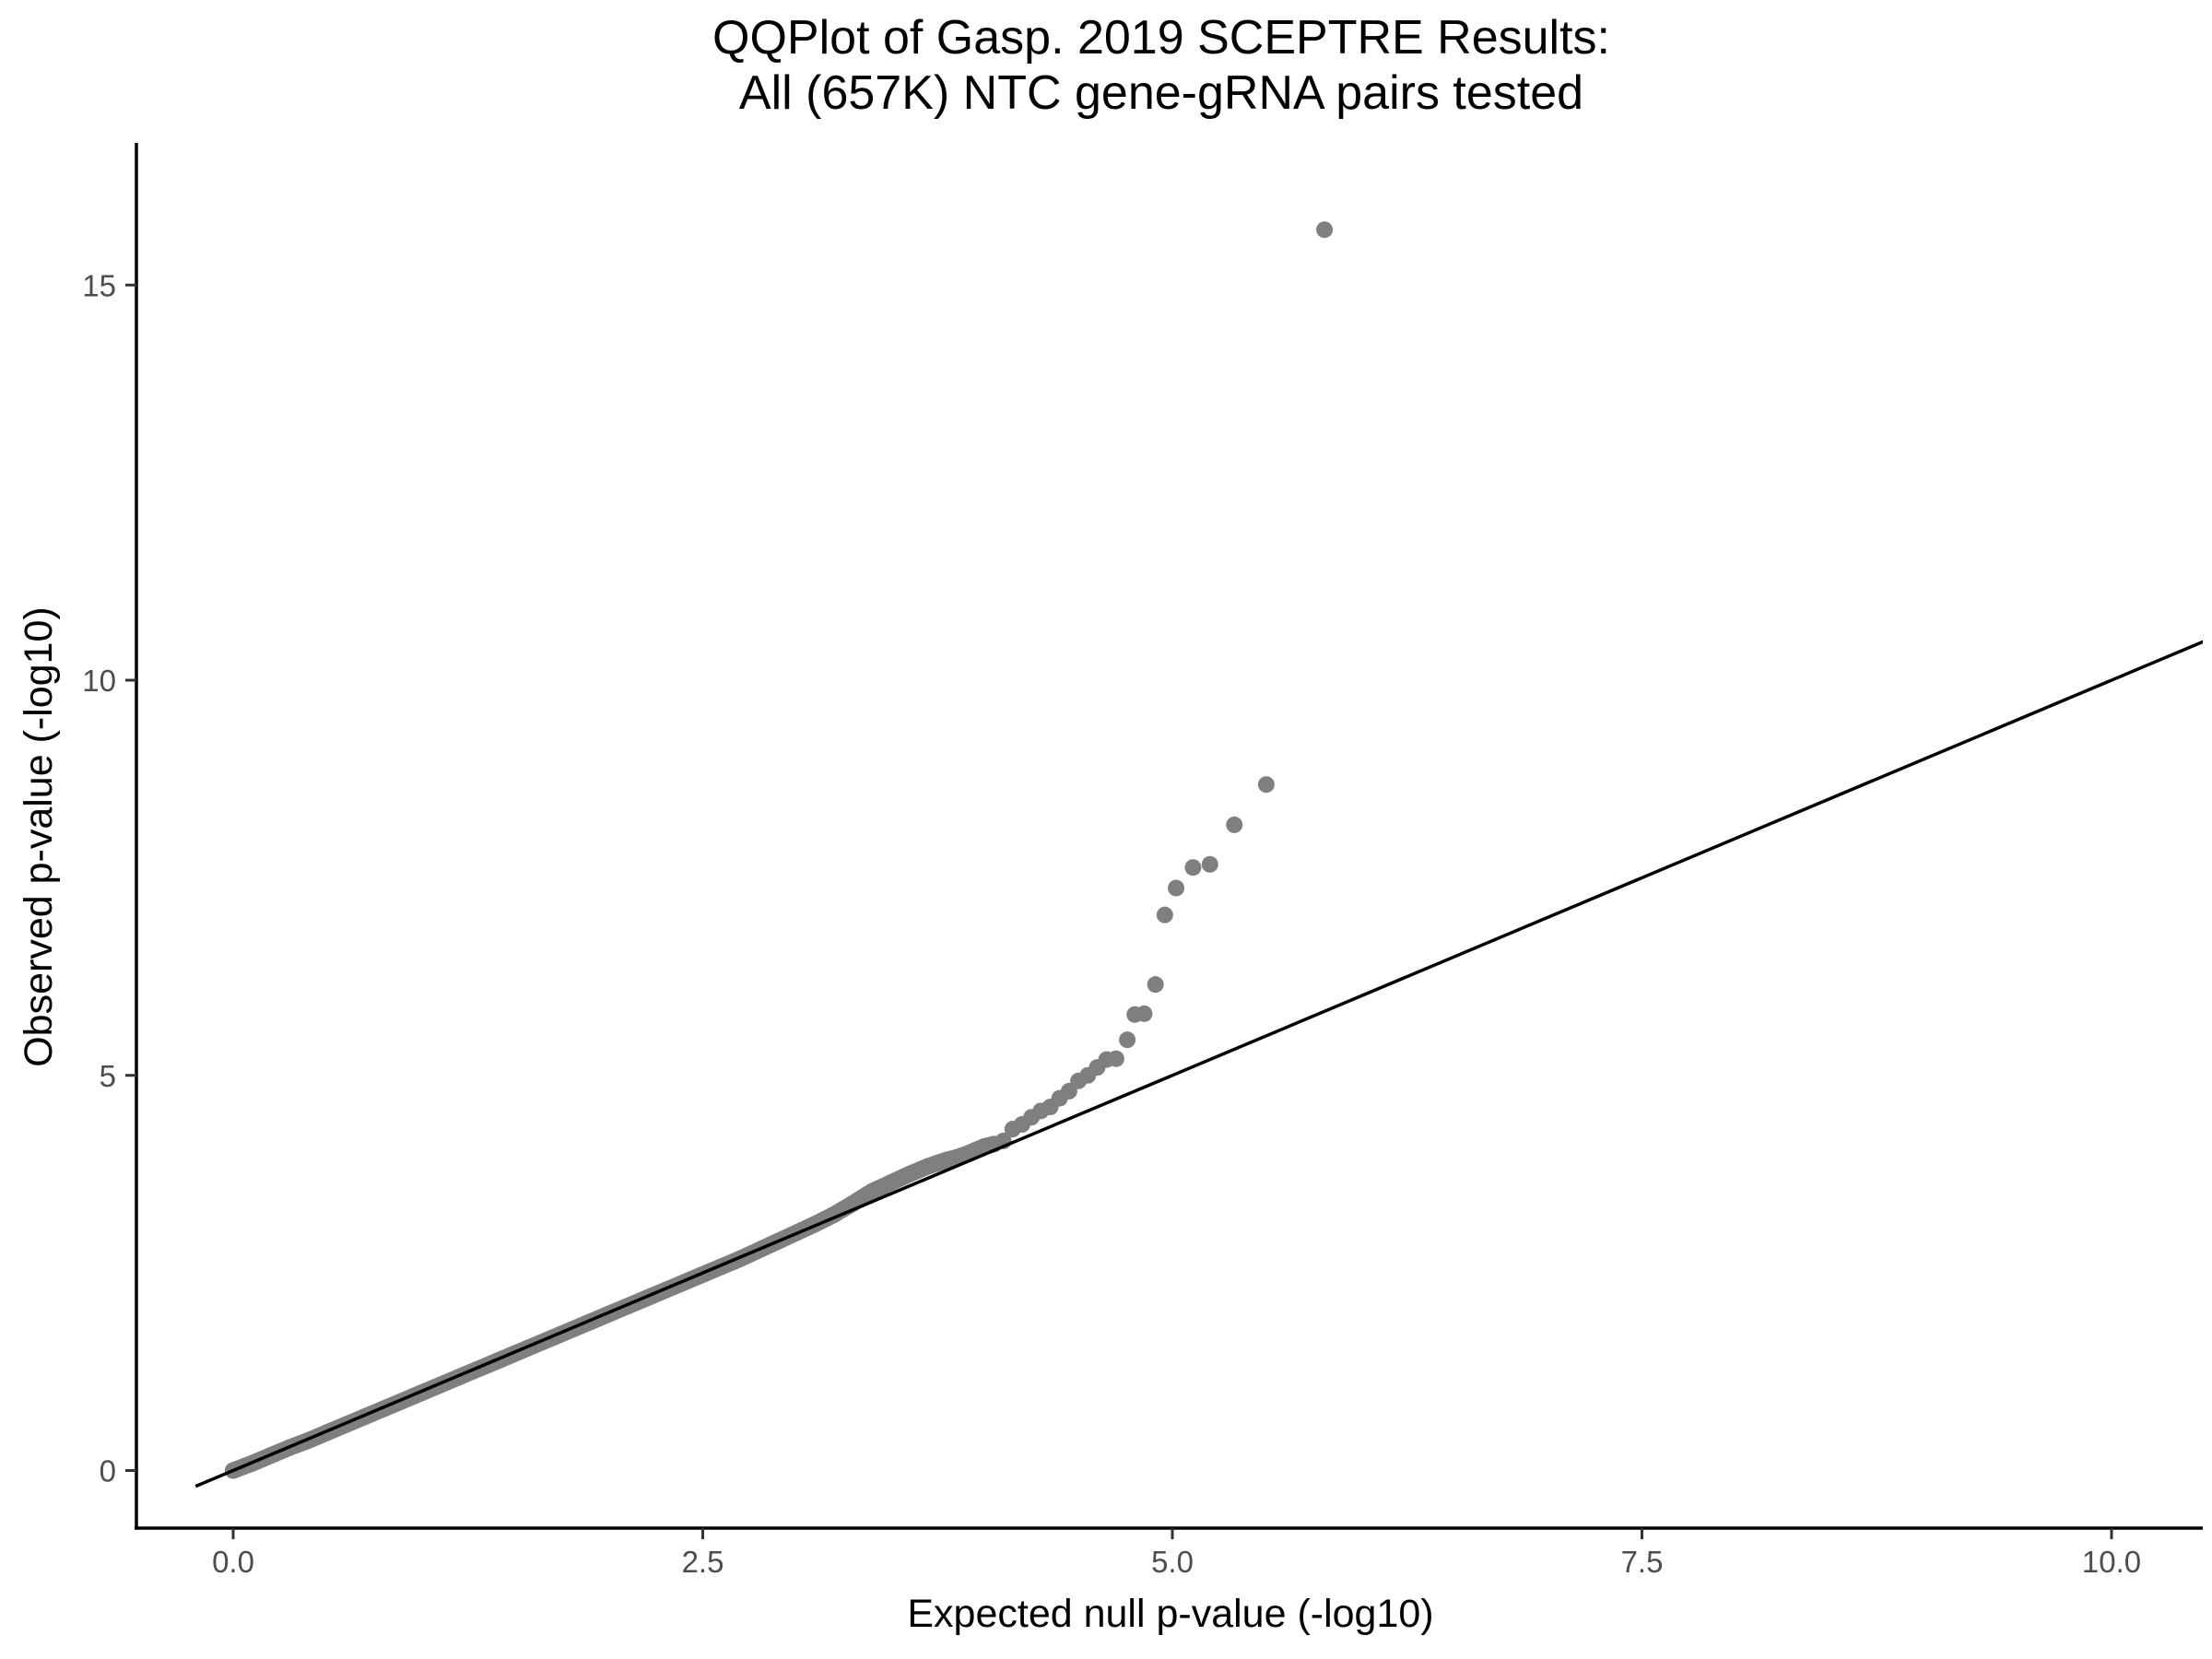 Image resolution: width=2212 pixels, height=1659 pixels. I want to click on x-axis-title: Expected null p-value (-log10), so click(1170, 1614).